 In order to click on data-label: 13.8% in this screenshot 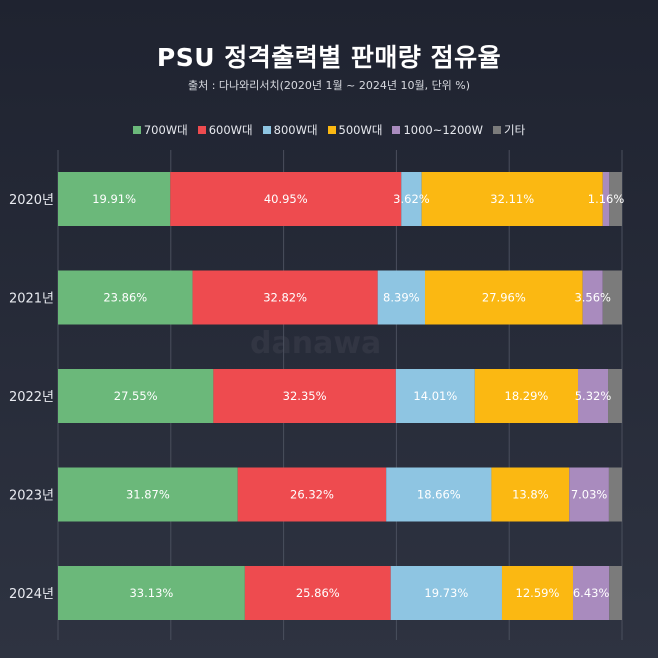, I will do `click(530, 495)`.